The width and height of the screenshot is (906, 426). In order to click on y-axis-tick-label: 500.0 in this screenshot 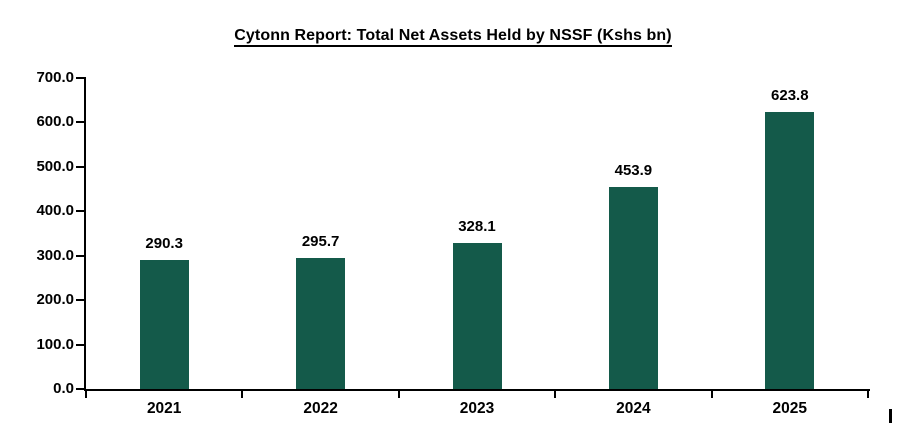, I will do `click(55, 166)`.